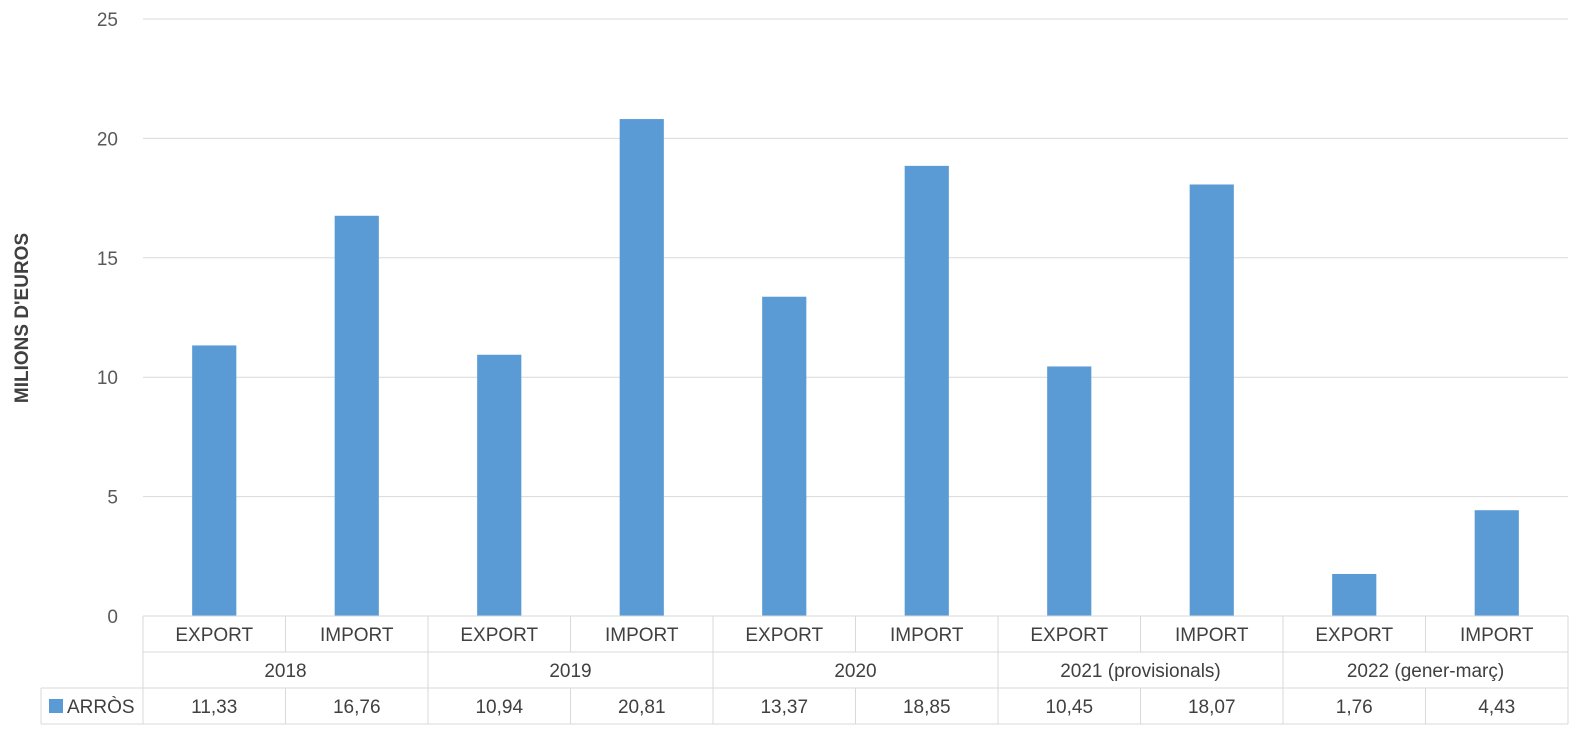  What do you see at coordinates (1212, 707) in the screenshot?
I see `table-value-cell: 18,07` at bounding box center [1212, 707].